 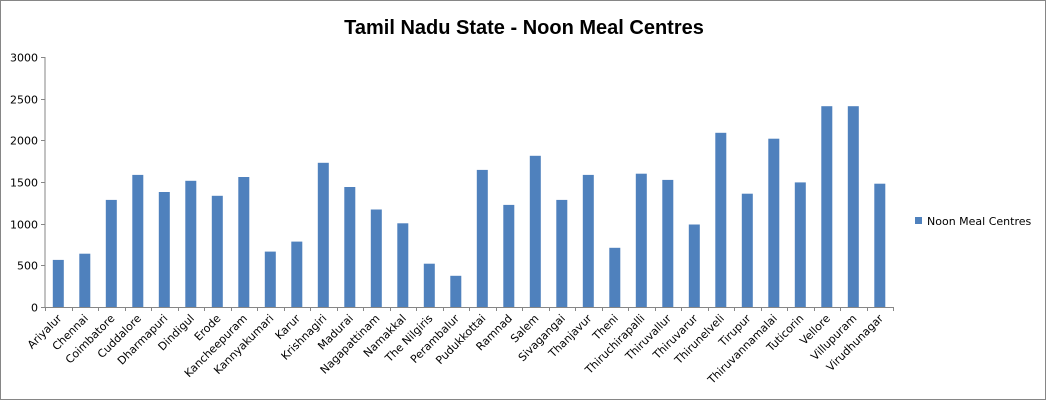 What do you see at coordinates (24, 225) in the screenshot?
I see `y-tick-label: 1000` at bounding box center [24, 225].